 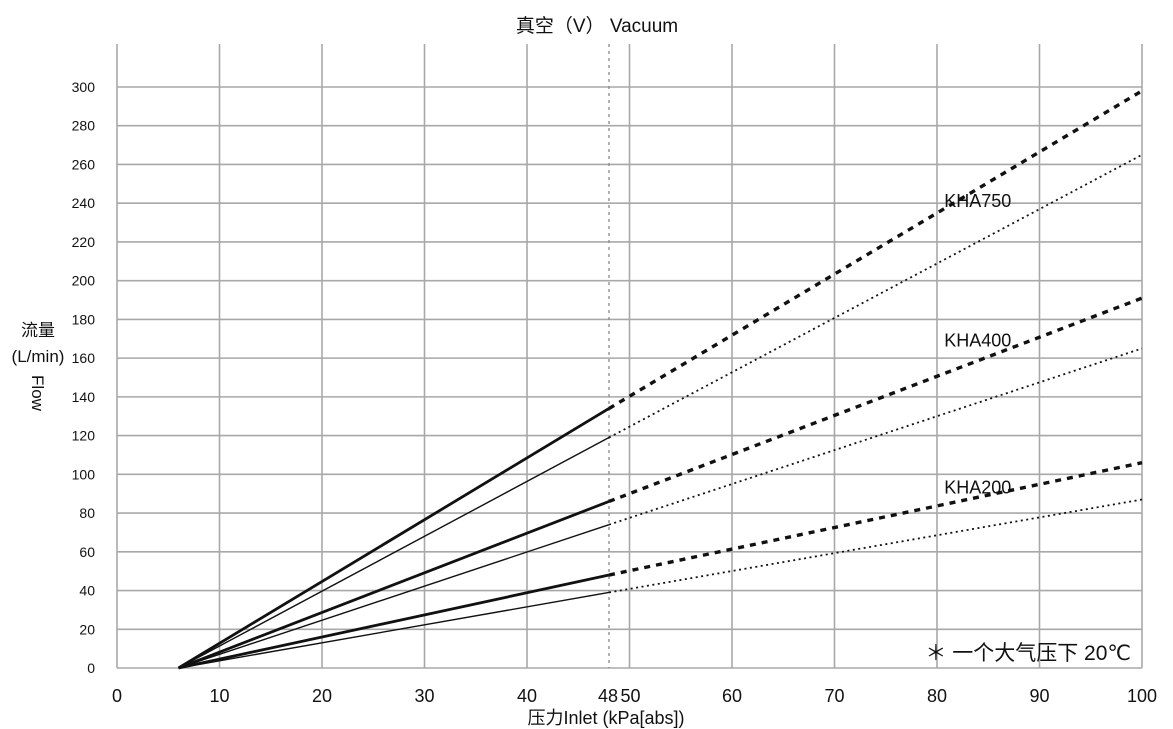 I want to click on y-axis-label-unit: (L/min), so click(x=38, y=356).